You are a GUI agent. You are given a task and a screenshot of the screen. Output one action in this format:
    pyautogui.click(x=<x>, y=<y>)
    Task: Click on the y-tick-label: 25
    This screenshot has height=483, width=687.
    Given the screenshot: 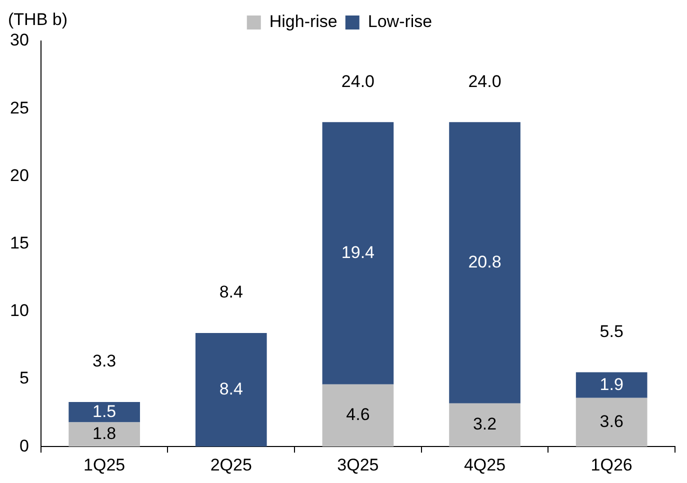 What is the action you would take?
    pyautogui.click(x=19, y=108)
    